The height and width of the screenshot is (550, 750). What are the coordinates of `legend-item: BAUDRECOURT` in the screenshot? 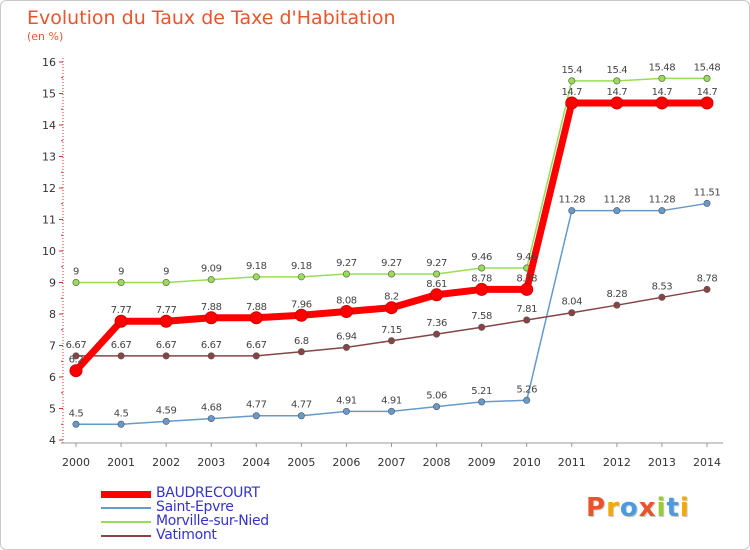 It's located at (231, 493).